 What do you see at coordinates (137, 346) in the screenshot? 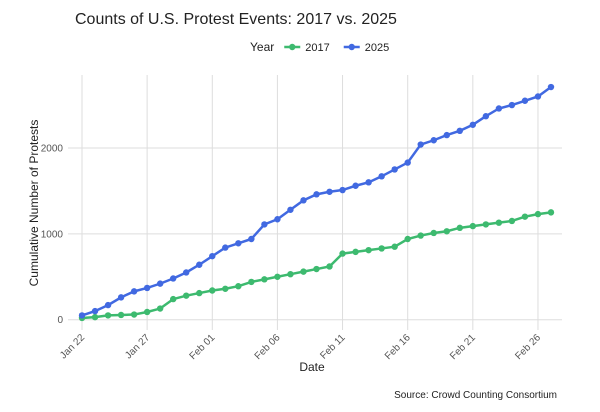
I see `x-tick-label: Jan 27` at bounding box center [137, 346].